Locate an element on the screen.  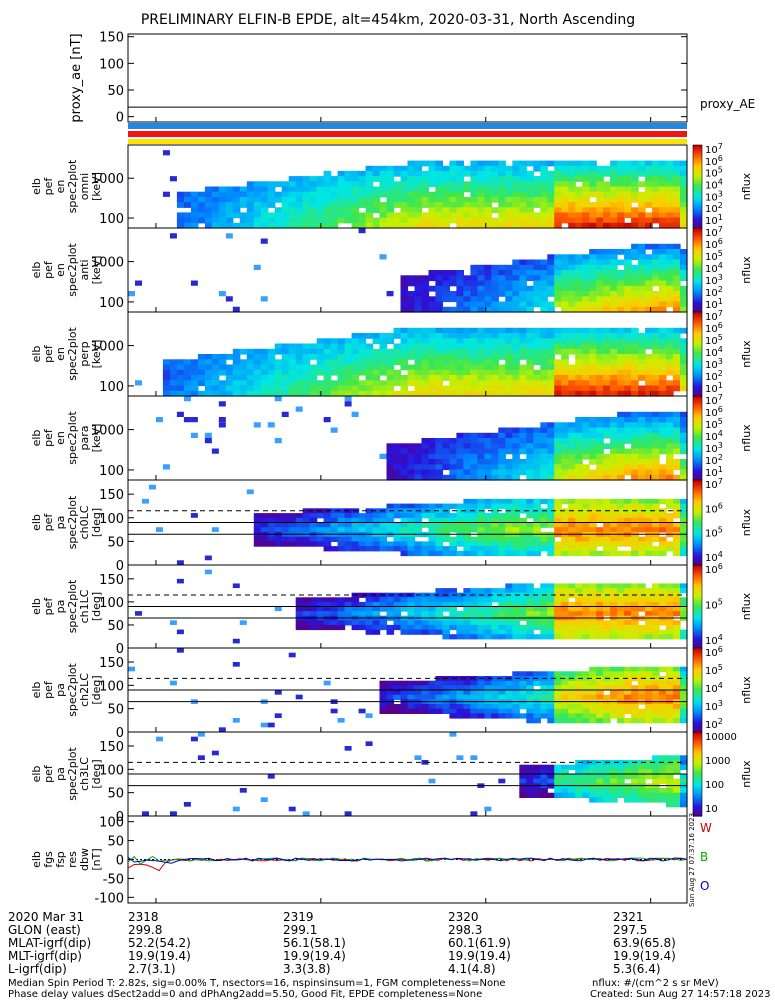
x-row-value: 2321 is located at coordinates (628, 917).